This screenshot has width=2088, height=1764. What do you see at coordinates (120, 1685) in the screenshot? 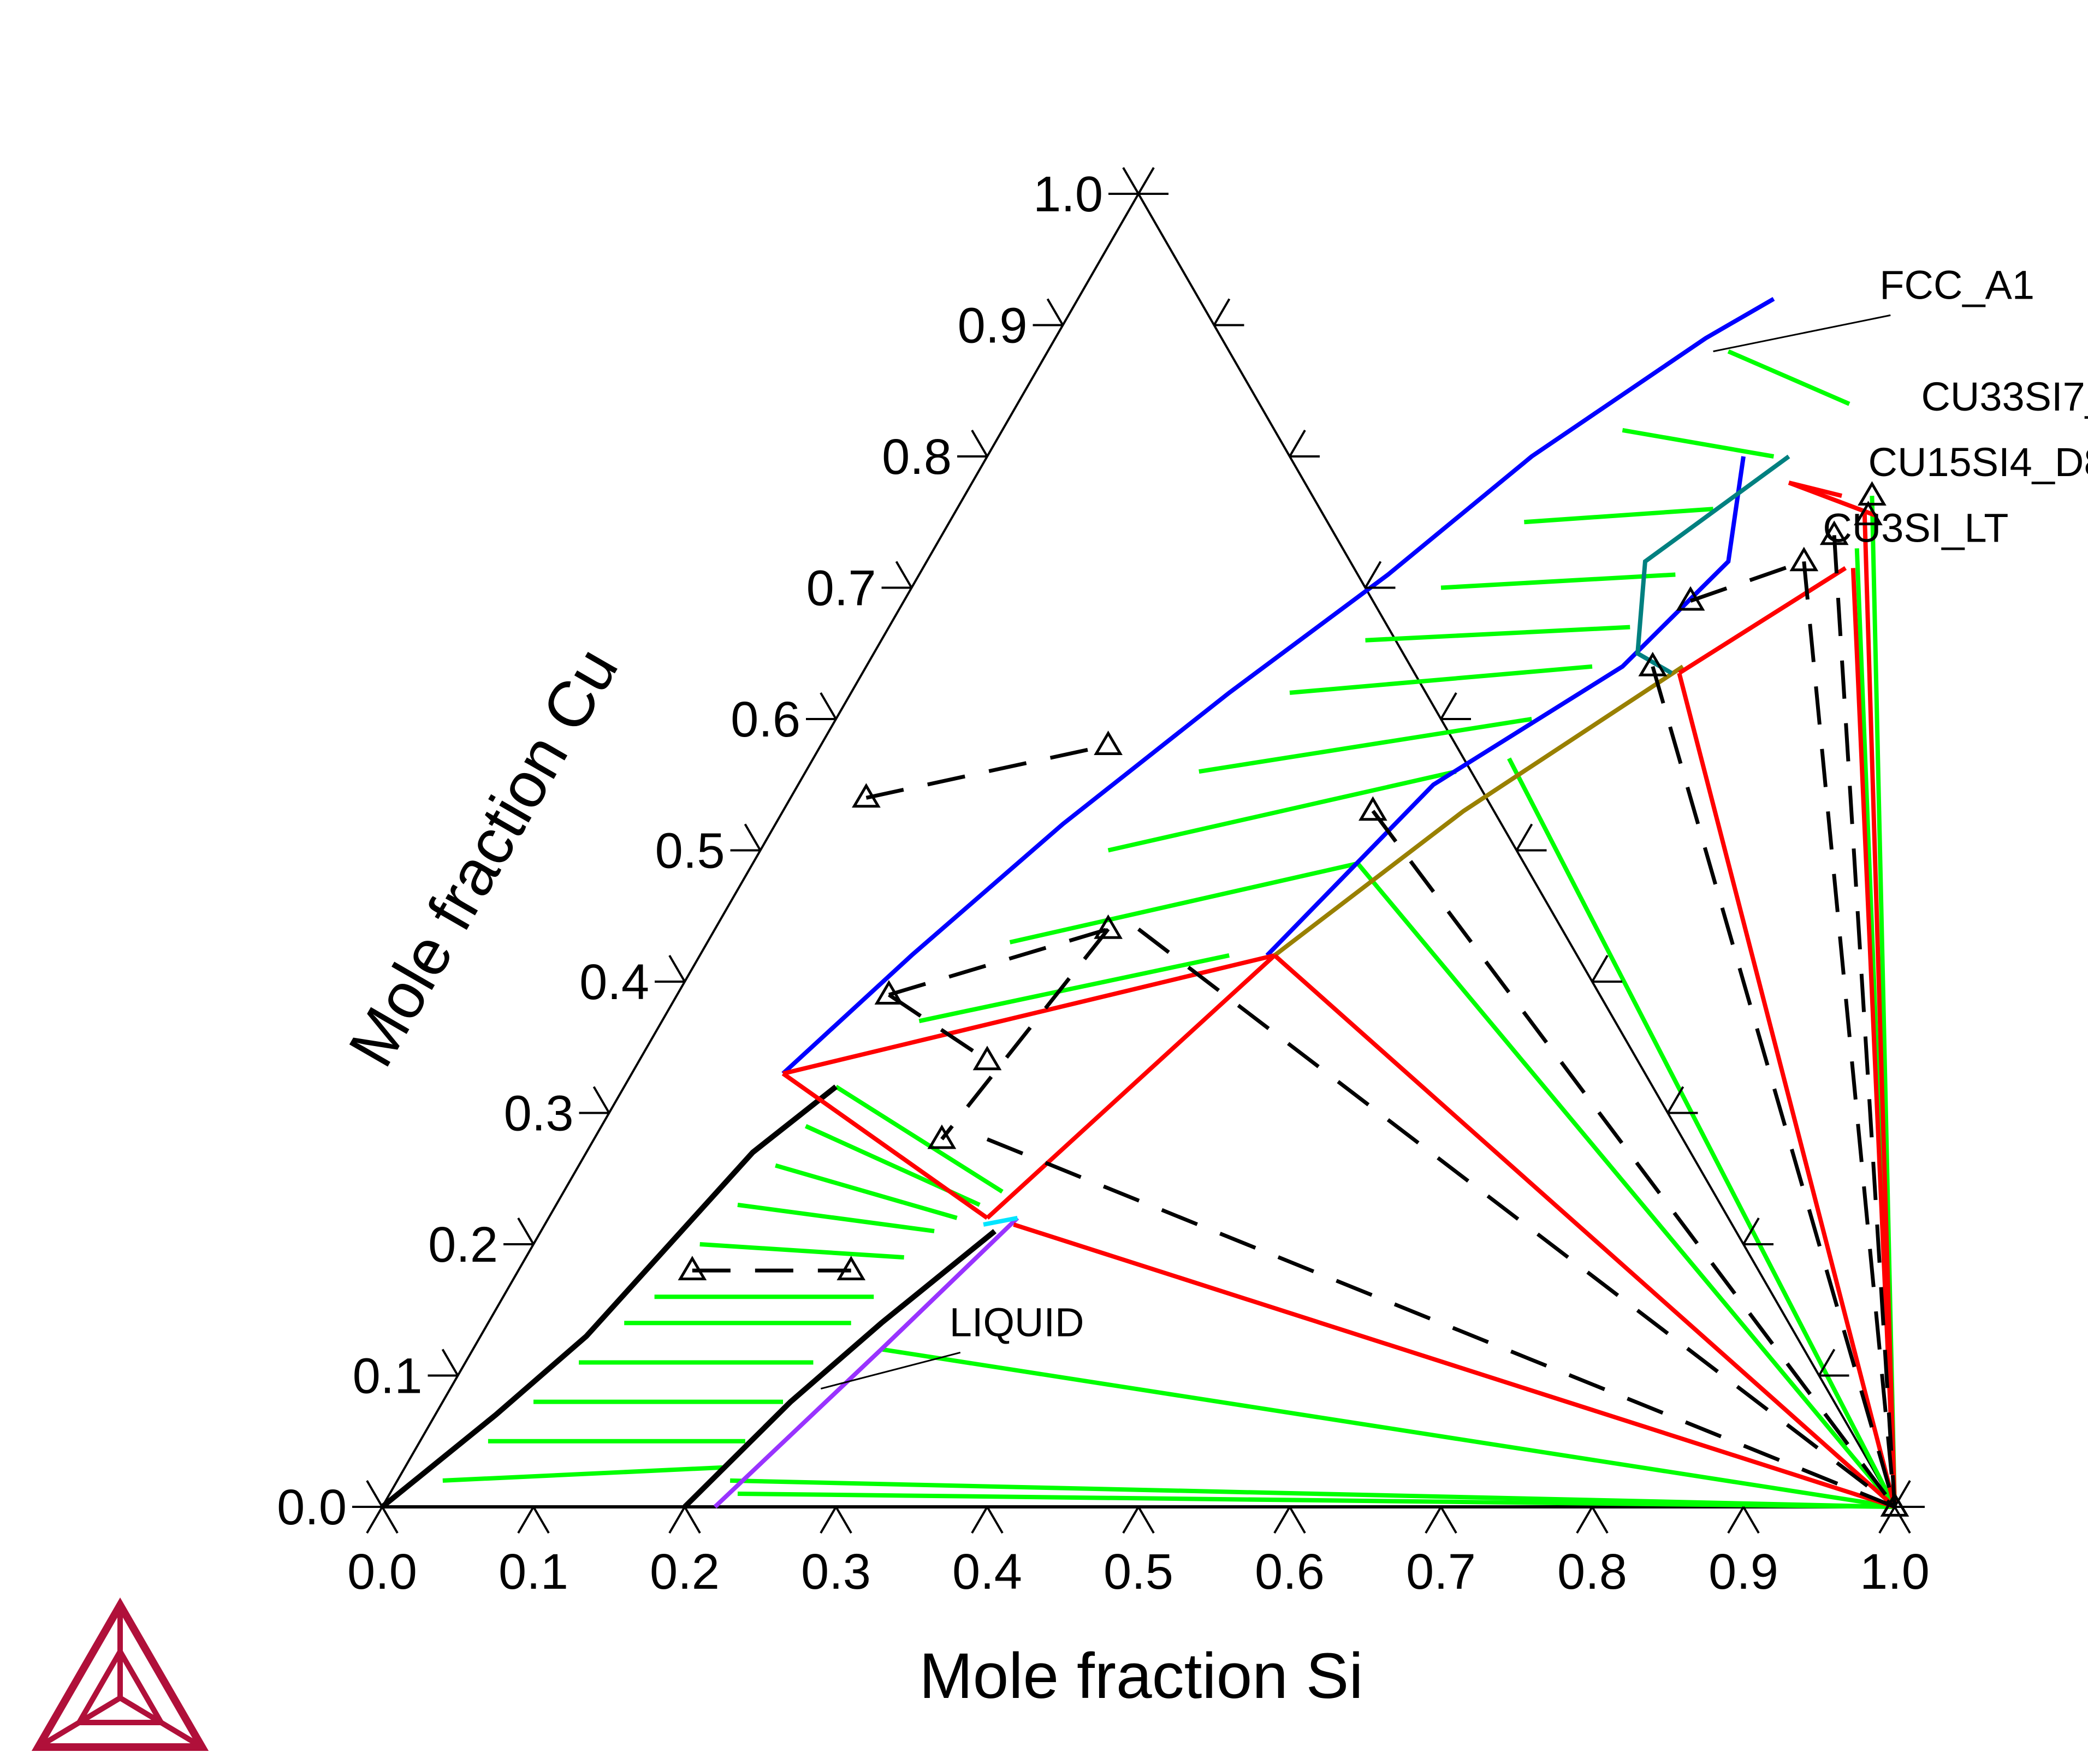
I see `logo-inner-triangle` at bounding box center [120, 1685].